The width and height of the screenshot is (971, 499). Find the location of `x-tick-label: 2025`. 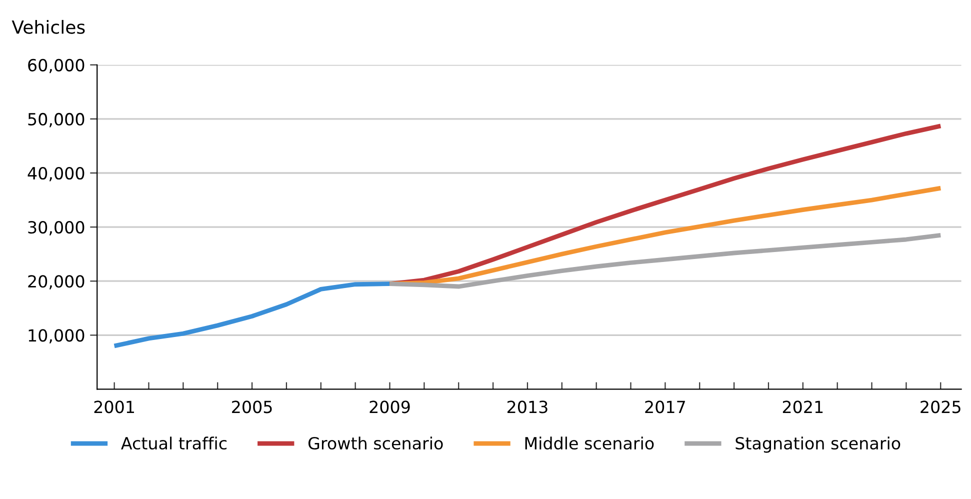

x-tick-label: 2025 is located at coordinates (940, 407).